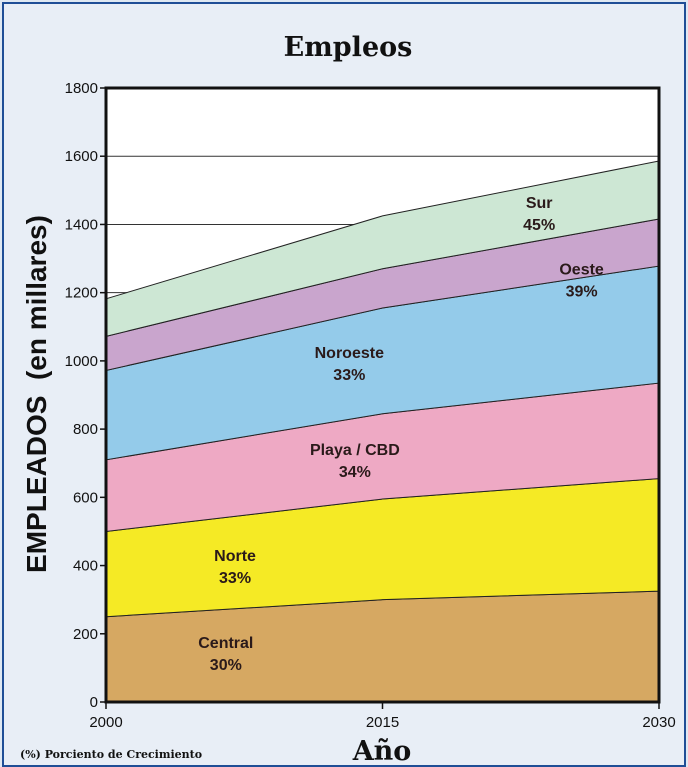 This screenshot has width=688, height=767. I want to click on y-tick-label: 600, so click(85, 497).